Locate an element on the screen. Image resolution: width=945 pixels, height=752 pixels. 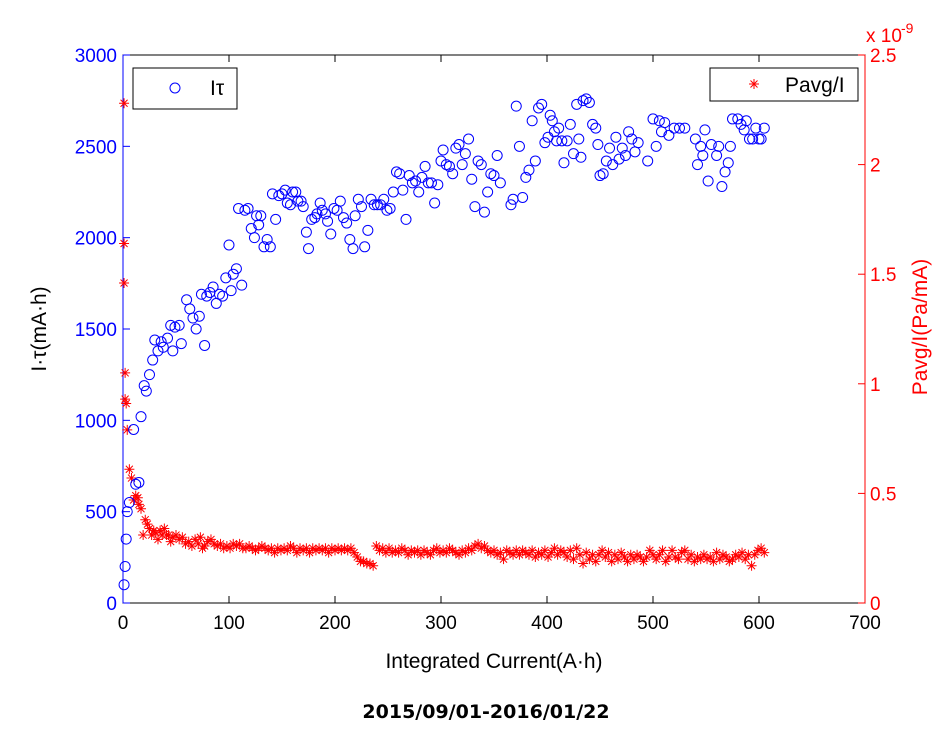
legend-circle-marker is located at coordinates (175, 88).